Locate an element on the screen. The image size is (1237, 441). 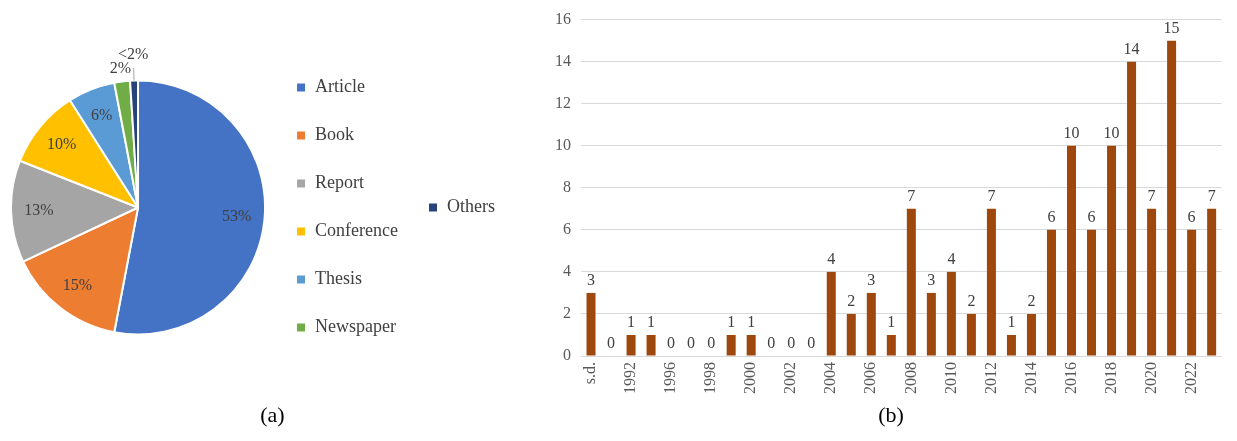
y-tick-label: 14 is located at coordinates (563, 60).